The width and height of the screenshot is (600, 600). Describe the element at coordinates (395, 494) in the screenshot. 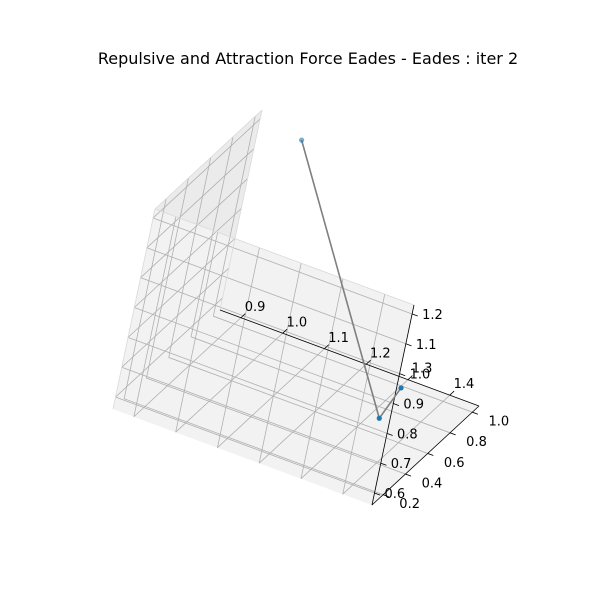

I see `z-tick-label: 0.6` at that location.